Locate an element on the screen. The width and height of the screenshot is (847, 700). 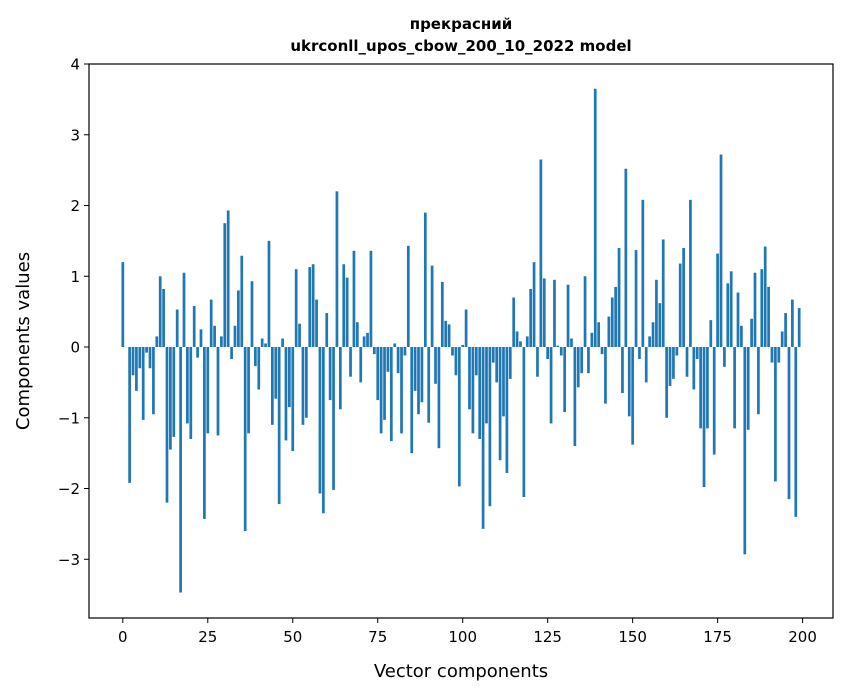
x-tick-label: 175 is located at coordinates (717, 637).